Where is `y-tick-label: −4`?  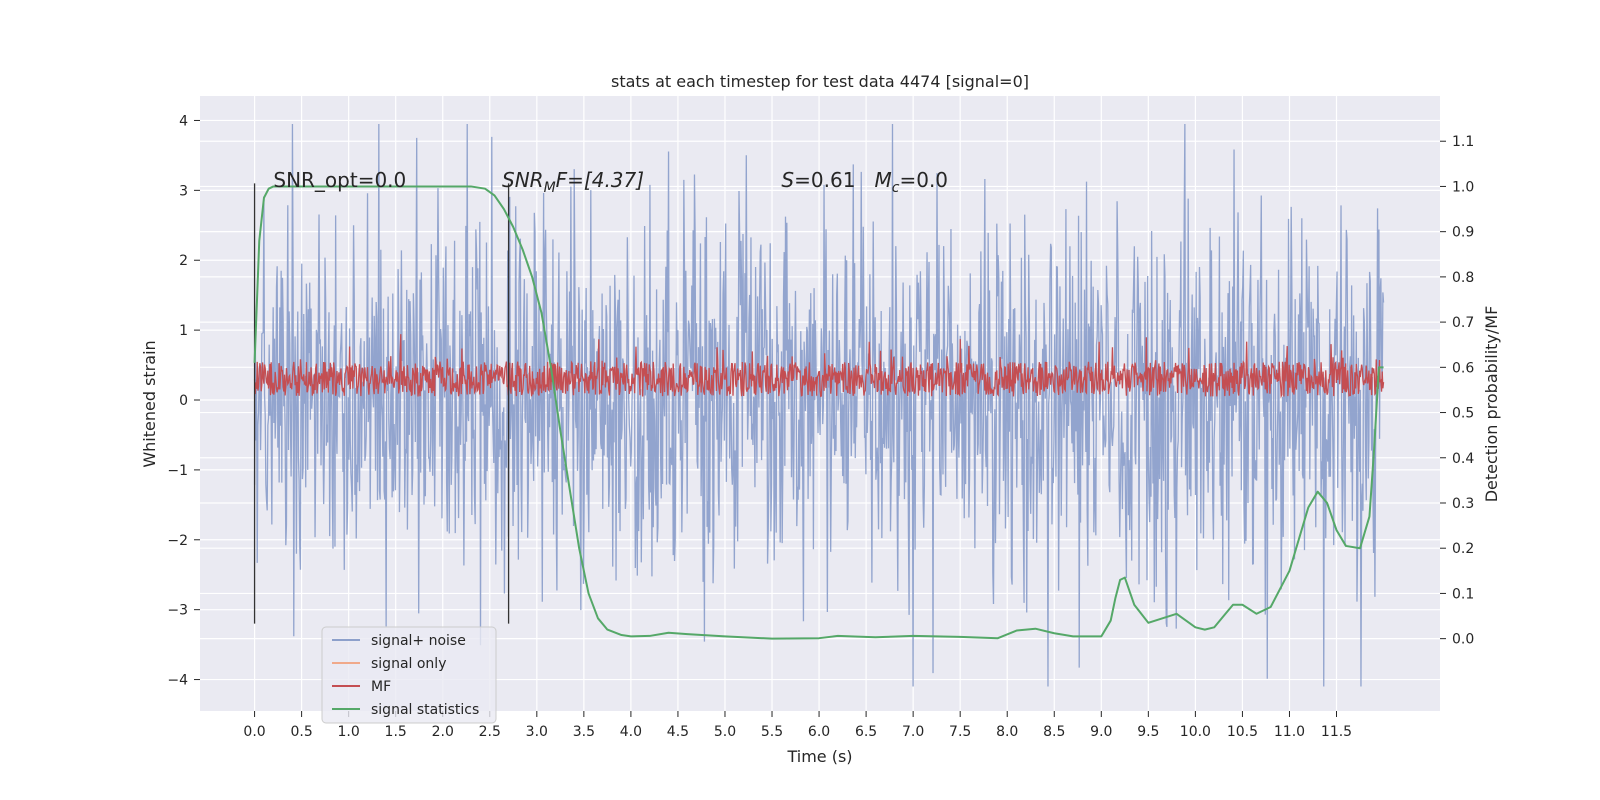 y-tick-label: −4 is located at coordinates (177, 681).